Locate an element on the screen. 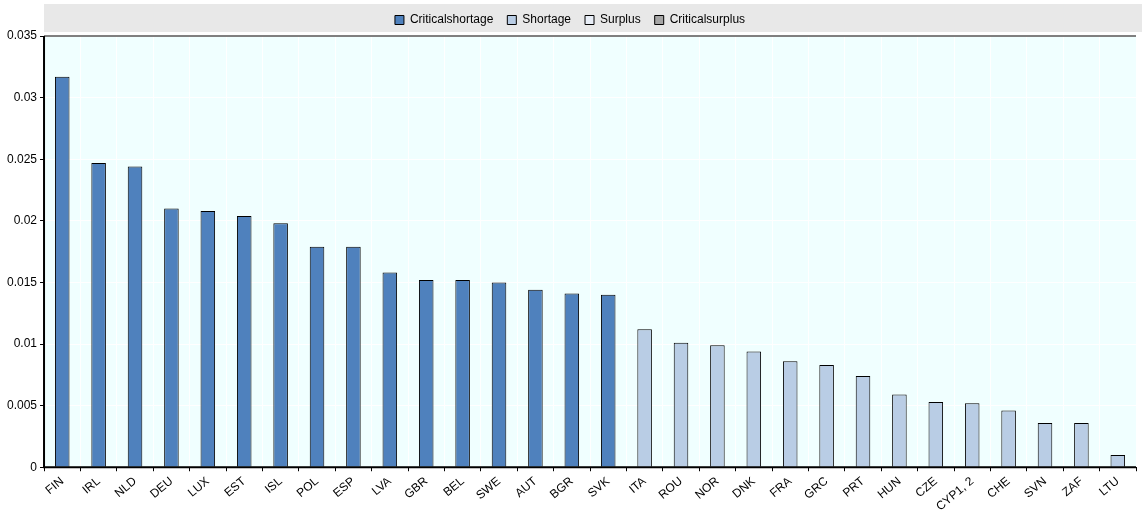 This screenshot has width=1142, height=519. x-tick-label: NLD is located at coordinates (125, 487).